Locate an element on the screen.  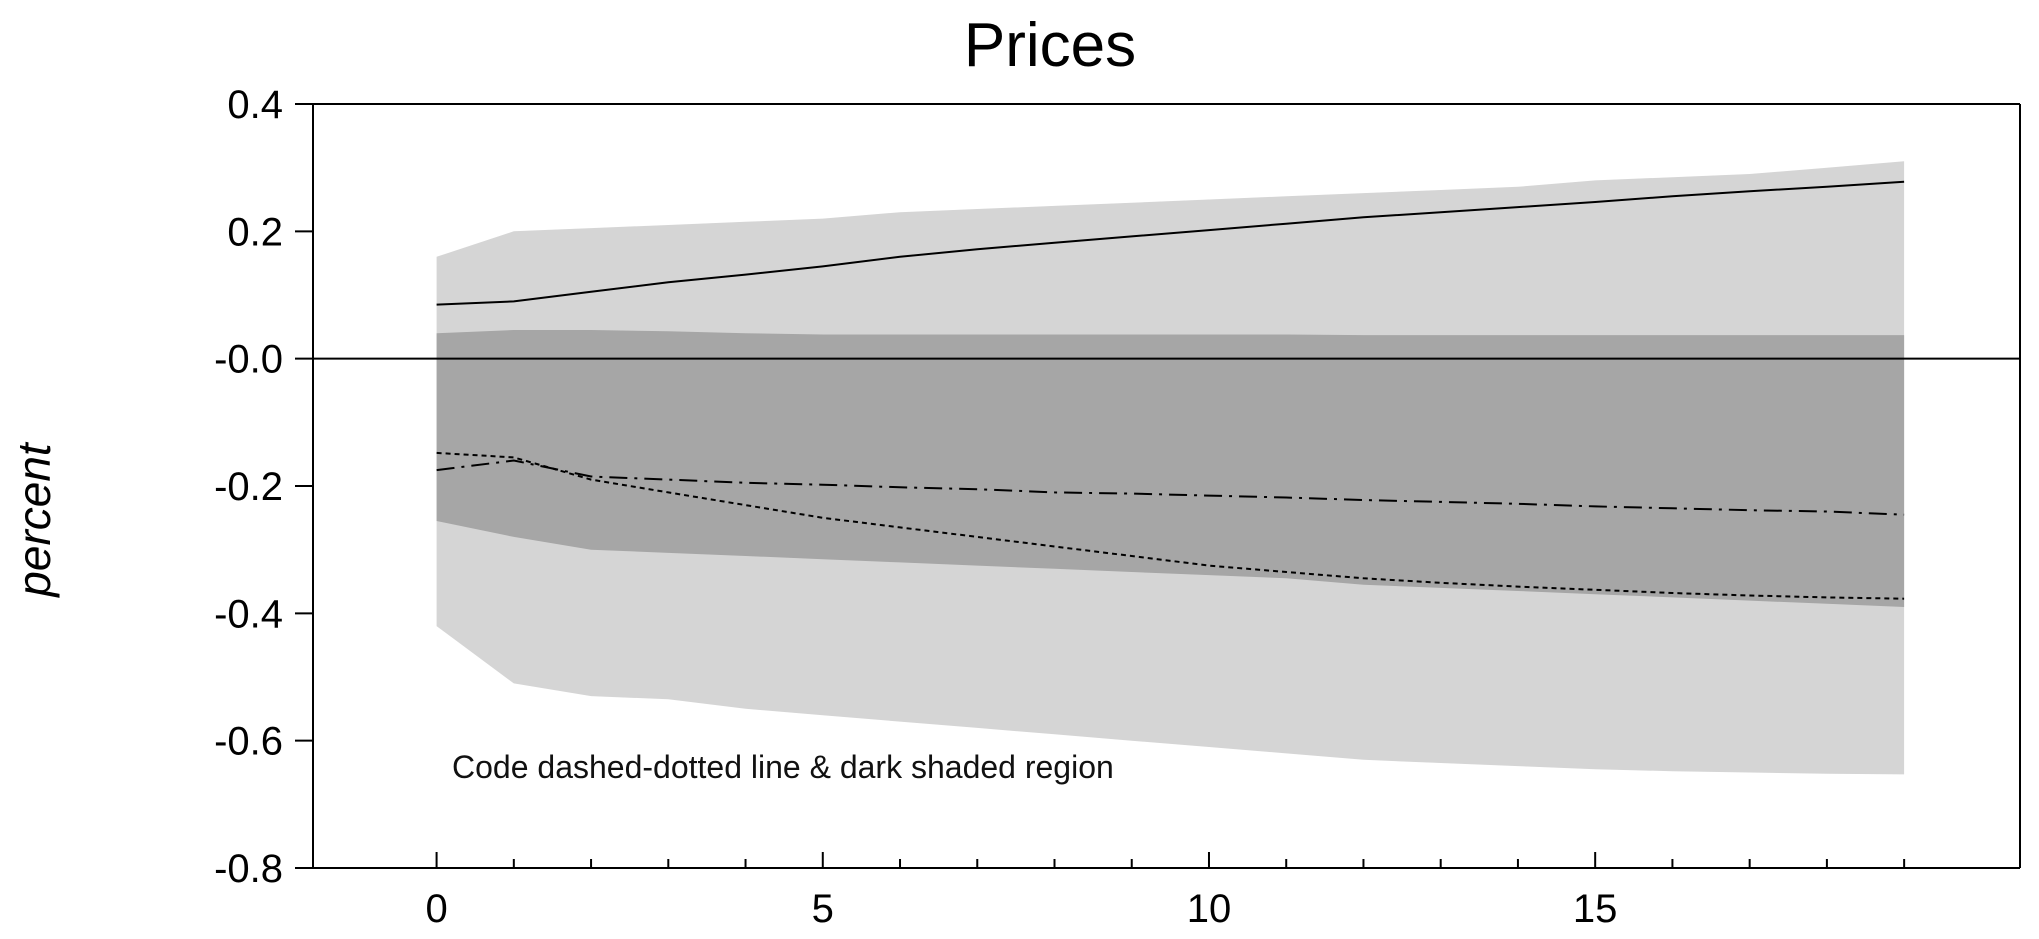
y-tick-label: -0.6 is located at coordinates (248, 742).